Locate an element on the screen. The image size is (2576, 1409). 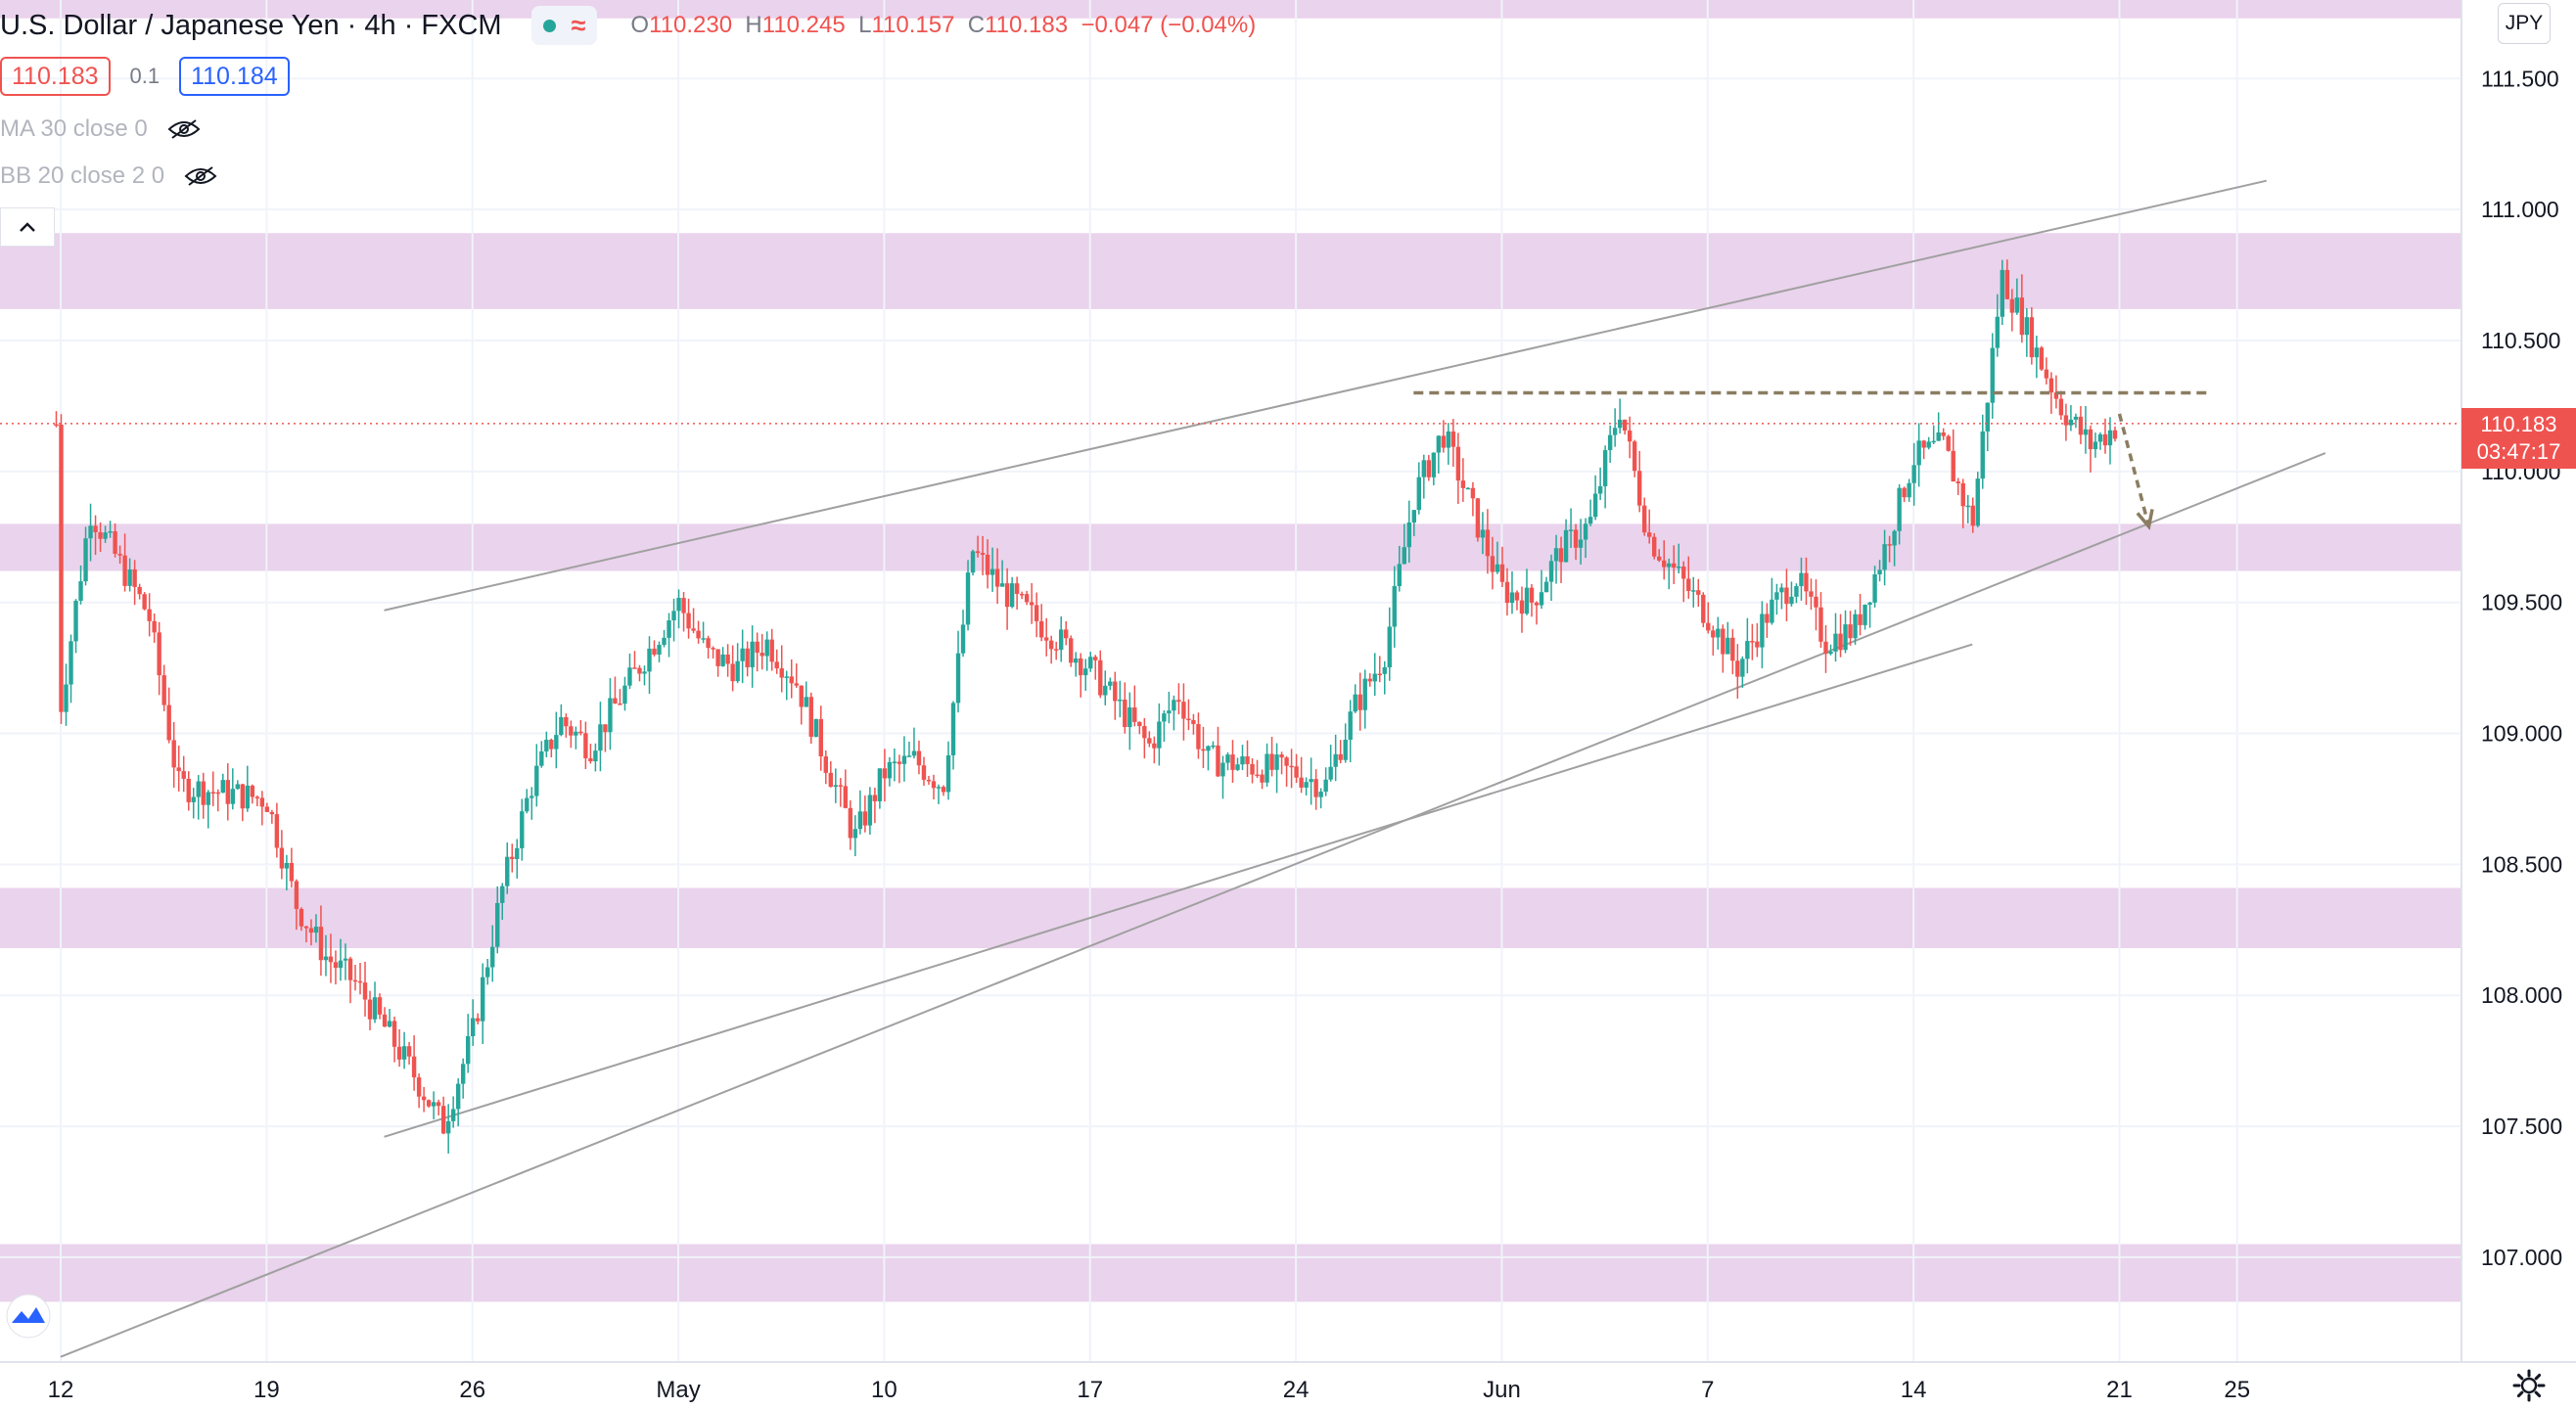
time-tick-label: May is located at coordinates (678, 1390).